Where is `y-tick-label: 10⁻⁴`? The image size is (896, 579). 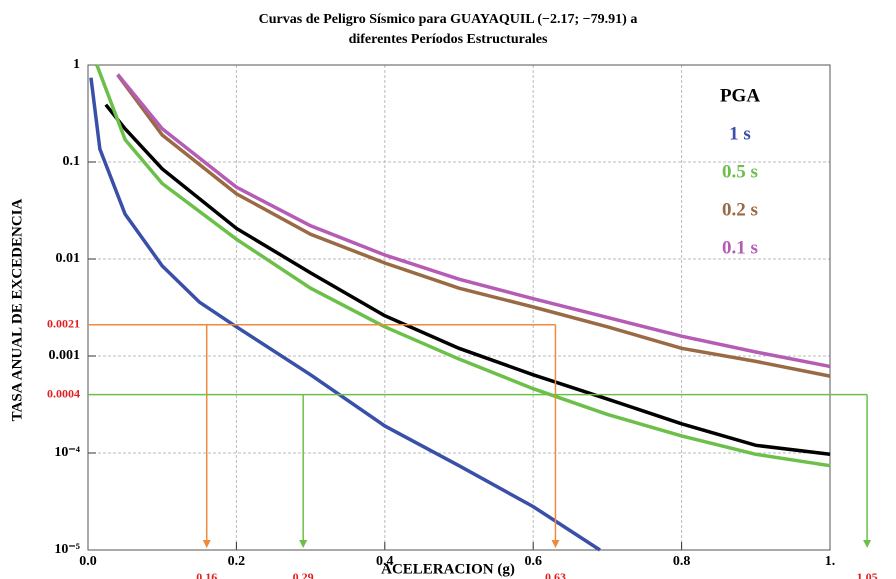
y-tick-label: 10⁻⁴ is located at coordinates (67, 452).